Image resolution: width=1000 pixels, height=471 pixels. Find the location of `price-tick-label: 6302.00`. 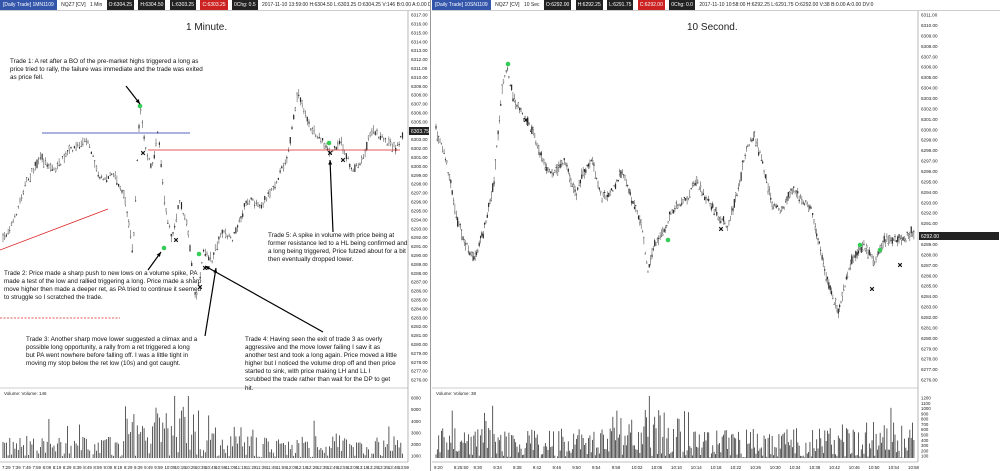

price-tick-label: 6302.00 is located at coordinates (419, 148).